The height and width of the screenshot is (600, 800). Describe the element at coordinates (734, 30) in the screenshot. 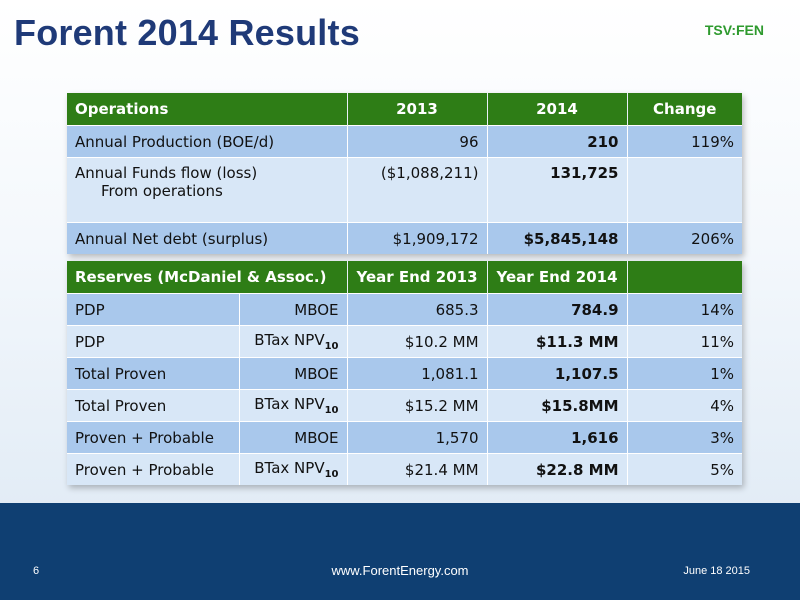

I see `ticker-symbol: TSV:FEN` at that location.